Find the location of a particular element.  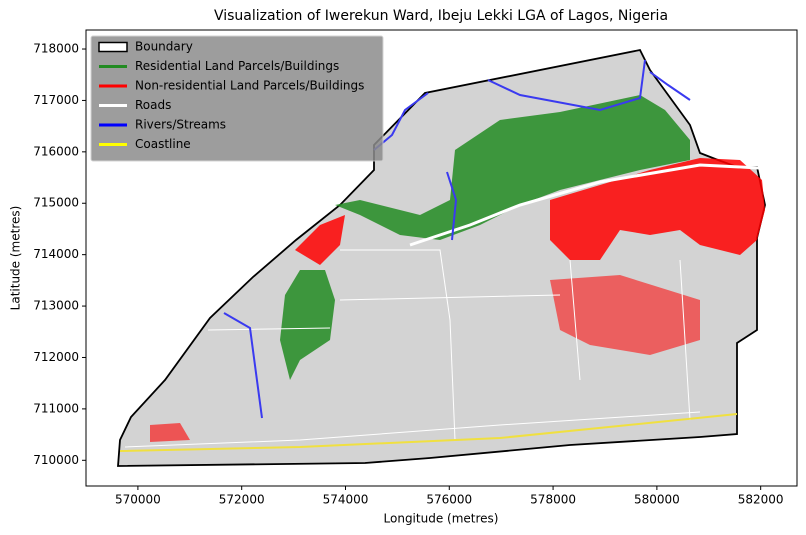

y-tick-label: 712000 is located at coordinates (56, 357).